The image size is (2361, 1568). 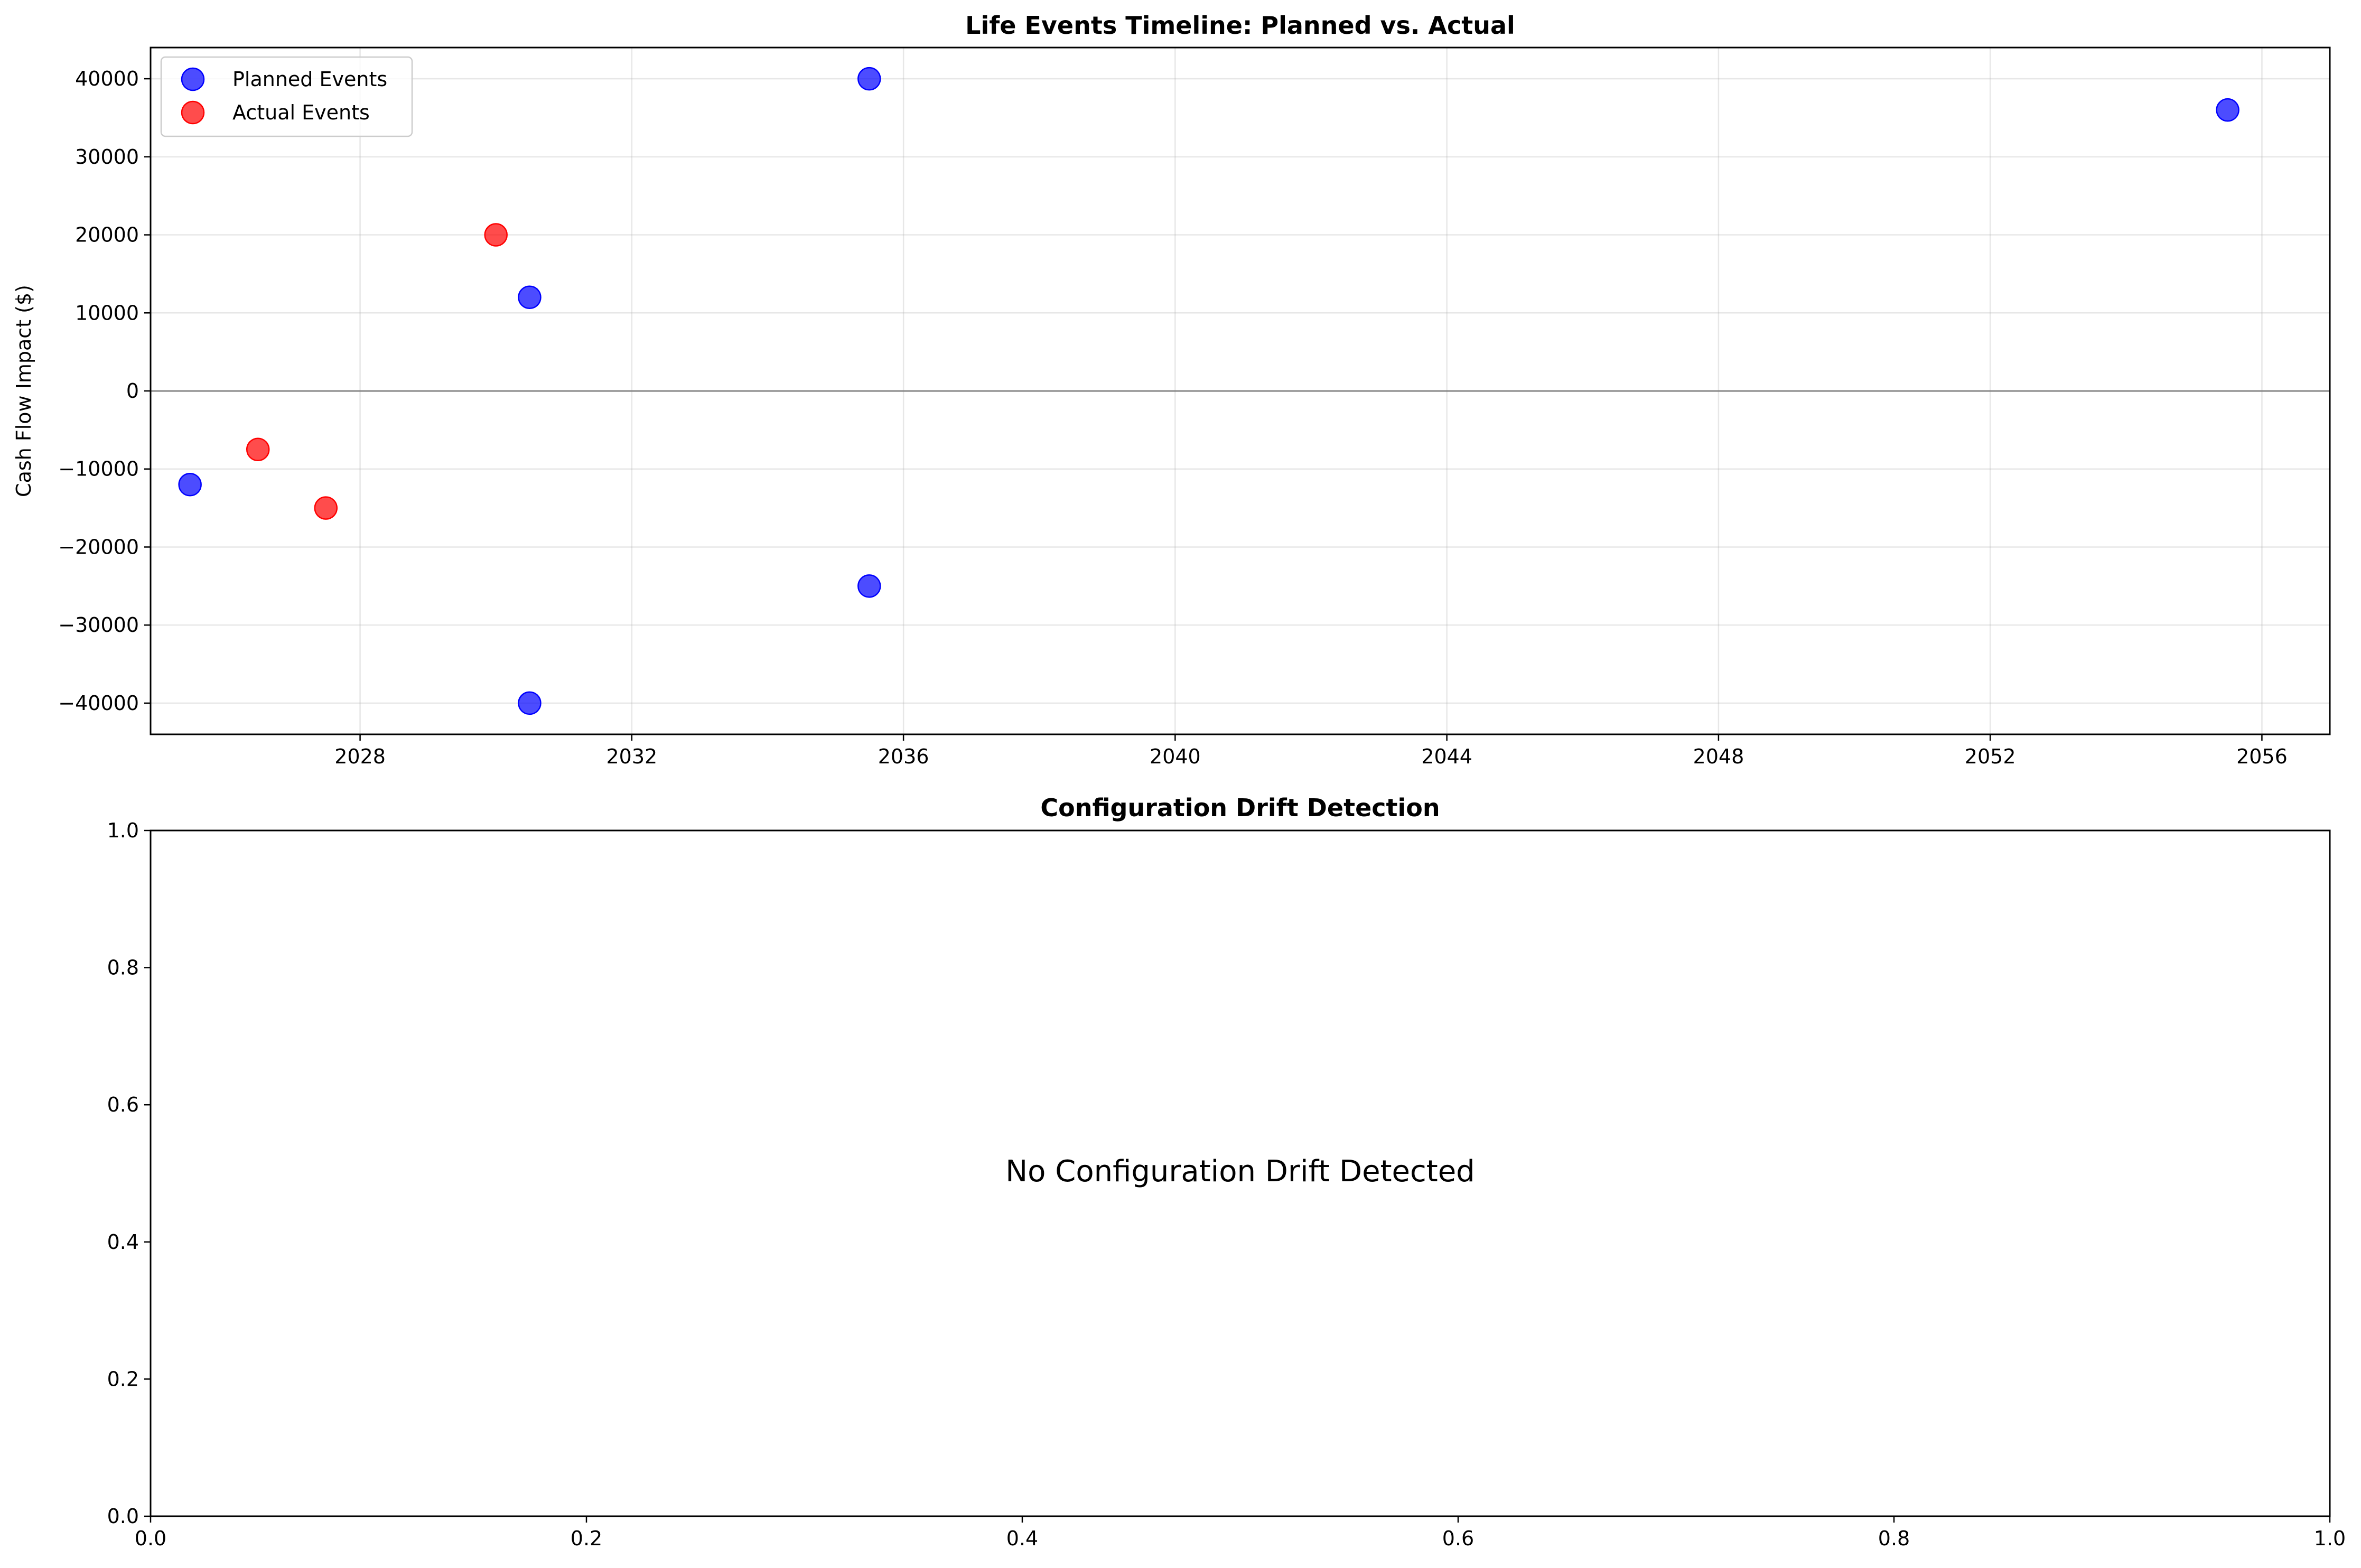 I want to click on y-axis-label: Cash Flow Impact ($), so click(x=23, y=391).